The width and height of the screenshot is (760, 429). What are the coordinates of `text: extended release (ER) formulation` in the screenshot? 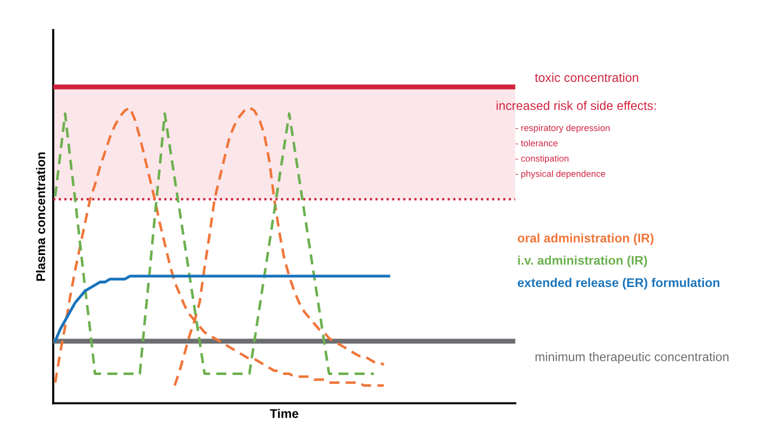 It's located at (619, 284).